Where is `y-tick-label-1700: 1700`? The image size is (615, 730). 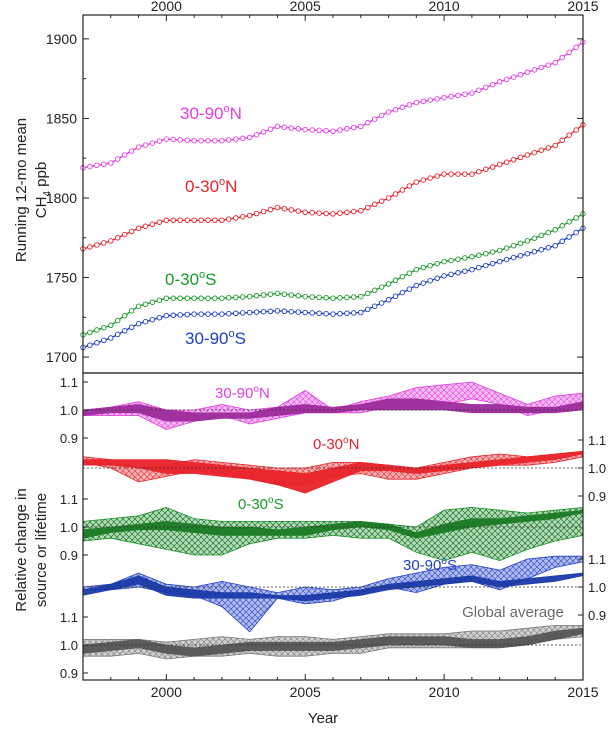
y-tick-label-1700: 1700 is located at coordinates (61, 357).